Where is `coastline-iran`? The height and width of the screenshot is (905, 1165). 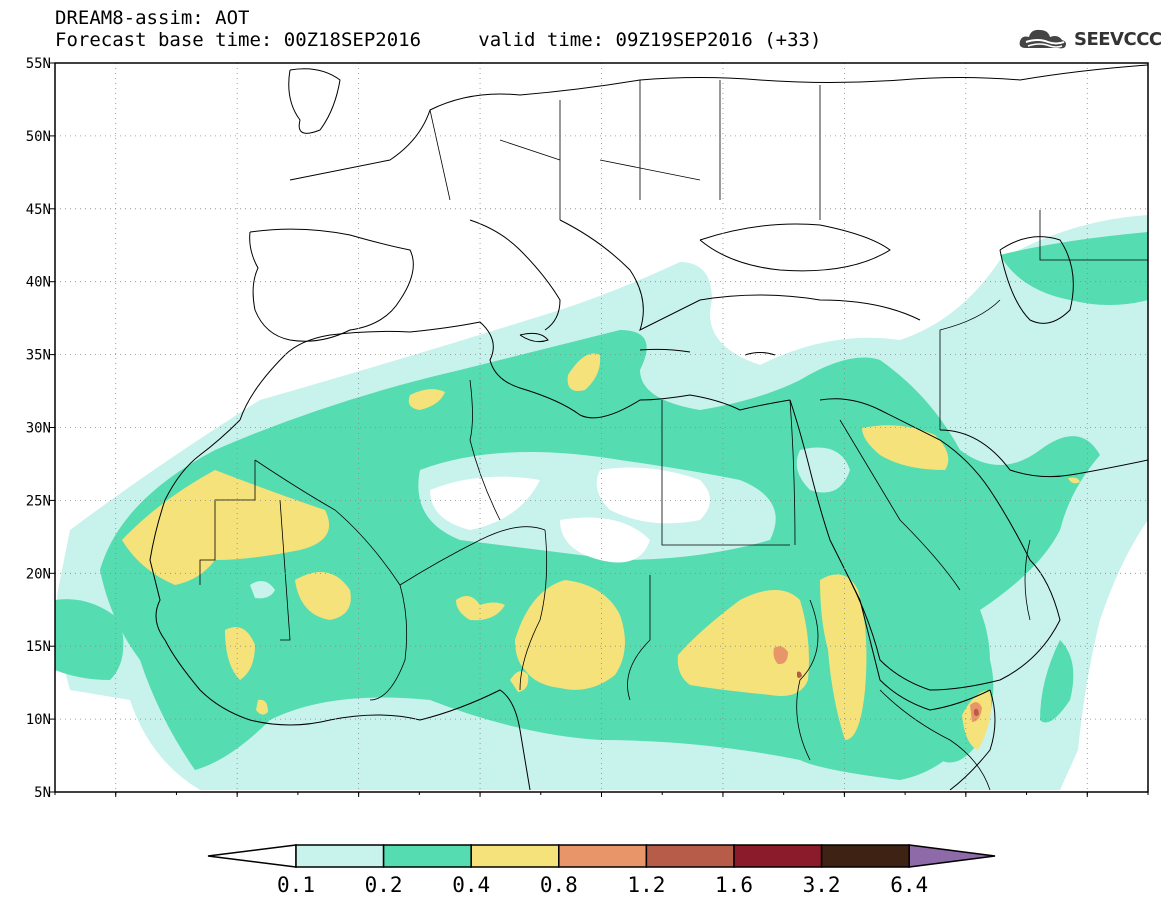
coastline-iran is located at coordinates (1043, 453).